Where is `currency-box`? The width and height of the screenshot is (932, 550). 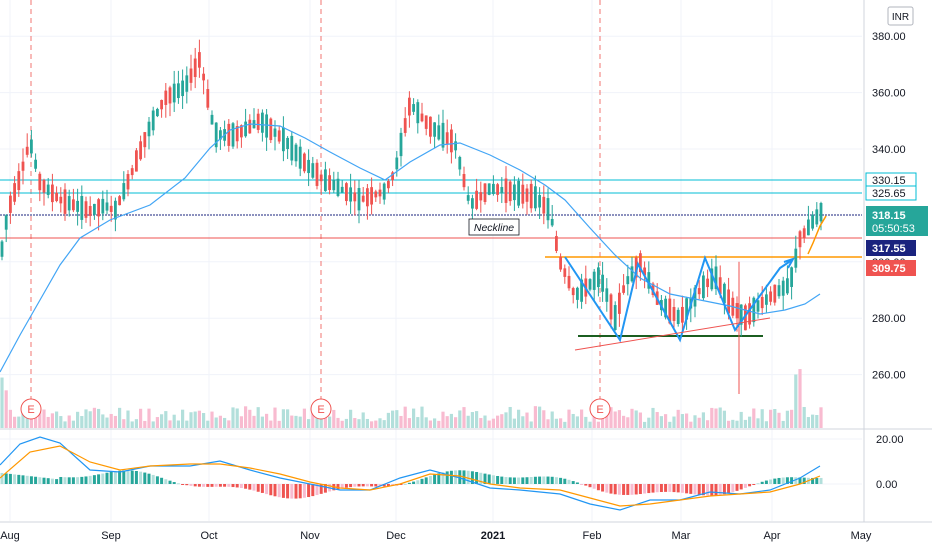
currency-box is located at coordinates (900, 16).